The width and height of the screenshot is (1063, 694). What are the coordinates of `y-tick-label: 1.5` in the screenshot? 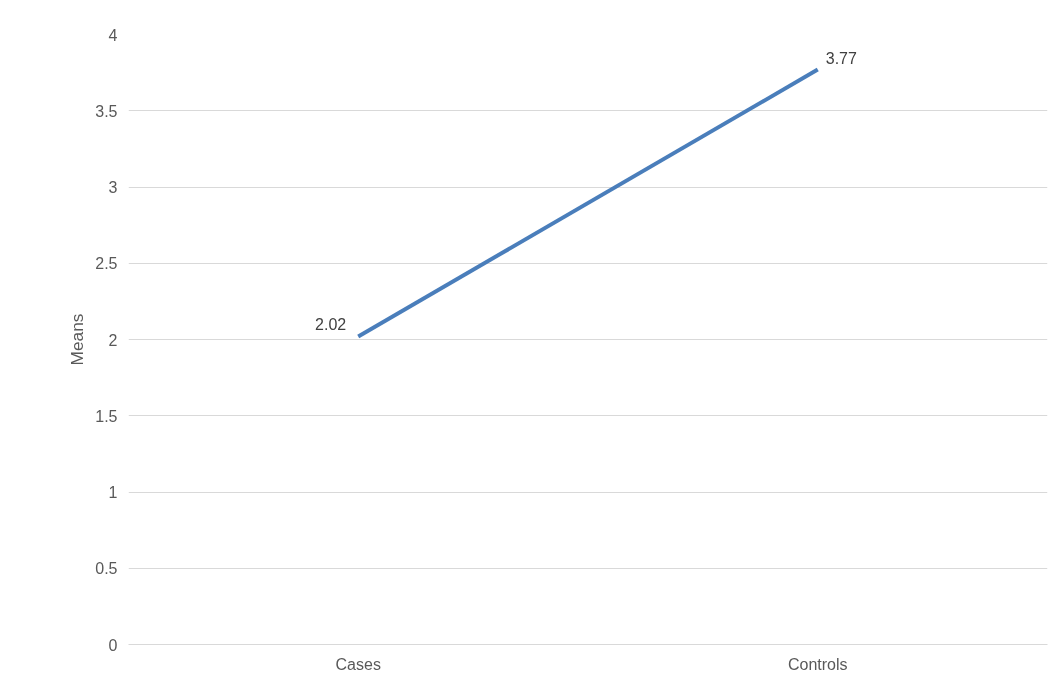 It's located at (106, 416).